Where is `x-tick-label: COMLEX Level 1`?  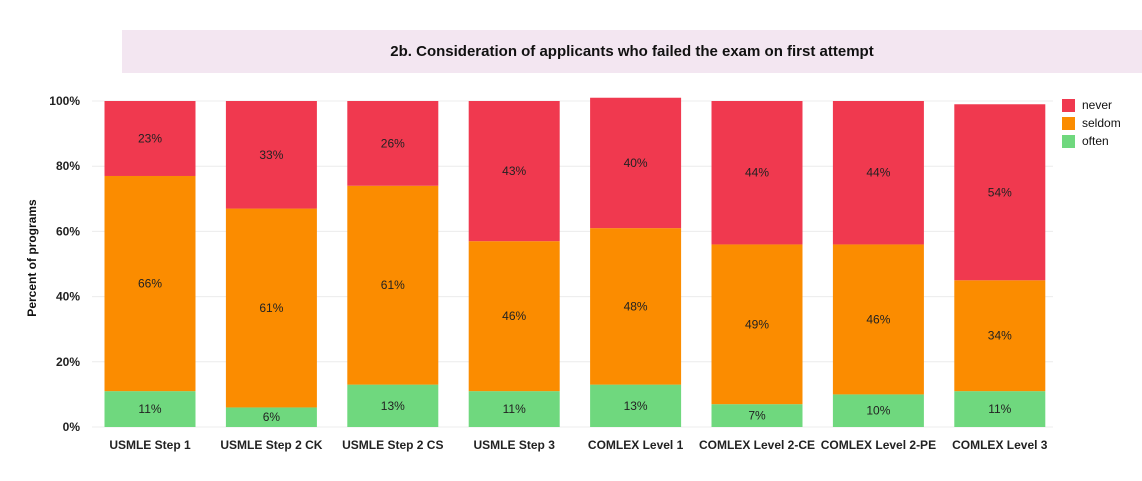 x-tick-label: COMLEX Level 1 is located at coordinates (636, 445).